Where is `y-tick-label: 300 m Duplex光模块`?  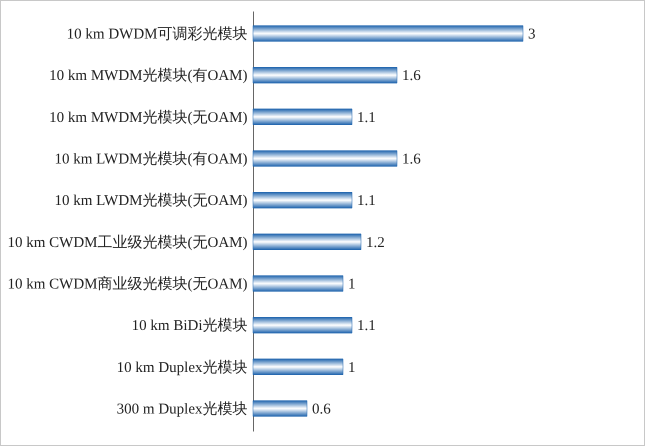 y-tick-label: 300 m Duplex光模块 is located at coordinates (182, 409).